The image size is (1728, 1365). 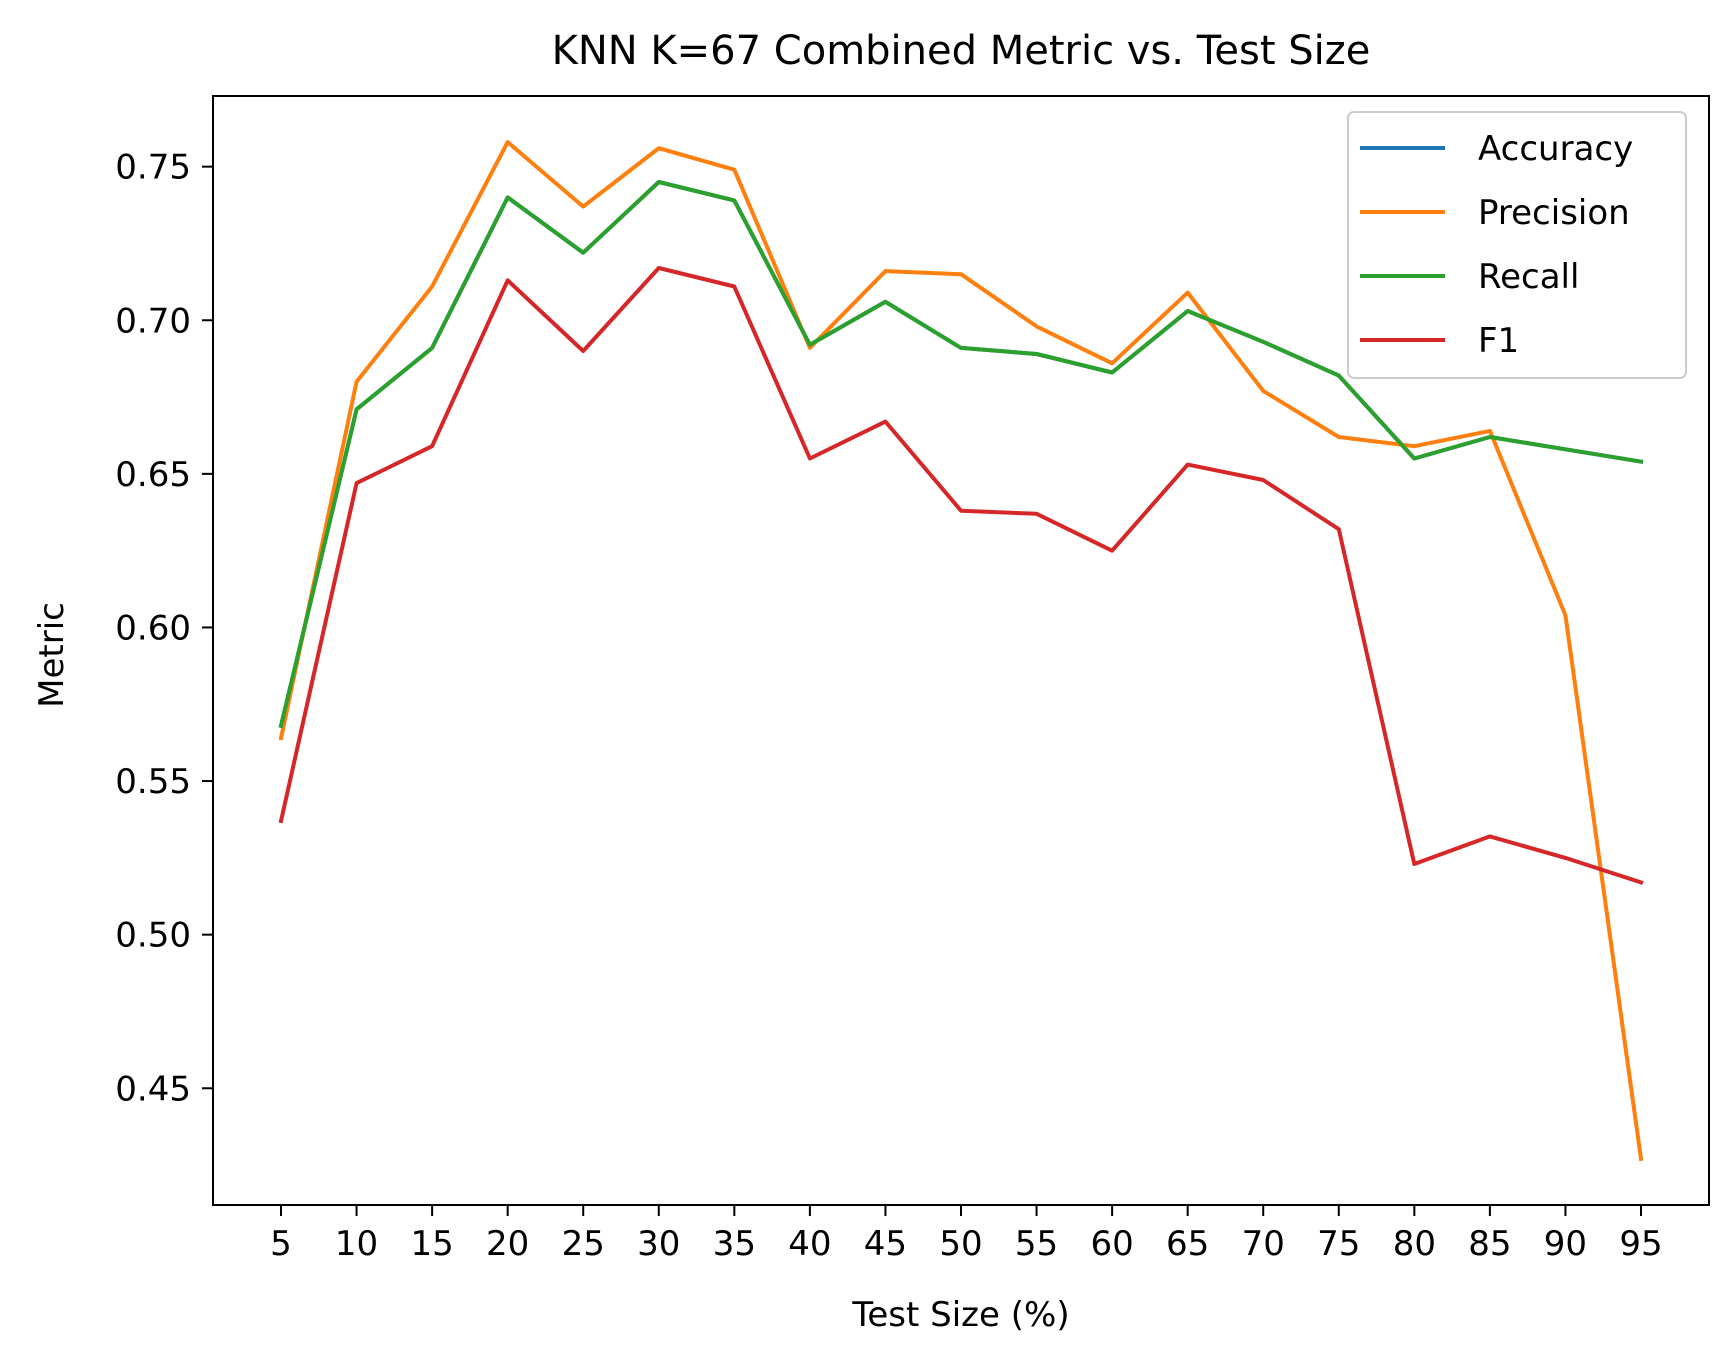 I want to click on x-tick-label: 20, so click(x=507, y=1244).